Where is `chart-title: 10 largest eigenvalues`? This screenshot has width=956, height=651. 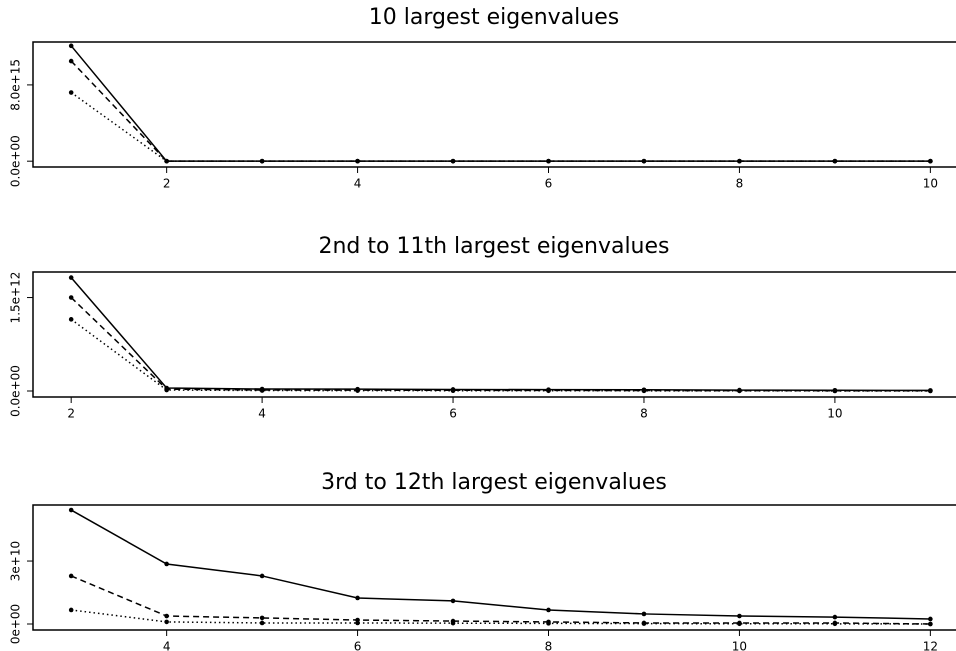
chart-title: 10 largest eigenvalues is located at coordinates (494, 17).